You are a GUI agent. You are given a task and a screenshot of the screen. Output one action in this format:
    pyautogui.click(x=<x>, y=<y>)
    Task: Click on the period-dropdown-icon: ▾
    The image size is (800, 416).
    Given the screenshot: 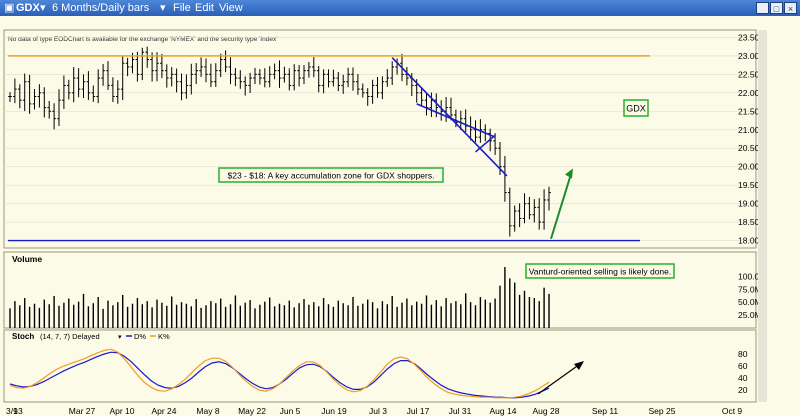 What is the action you would take?
    pyautogui.click(x=163, y=8)
    